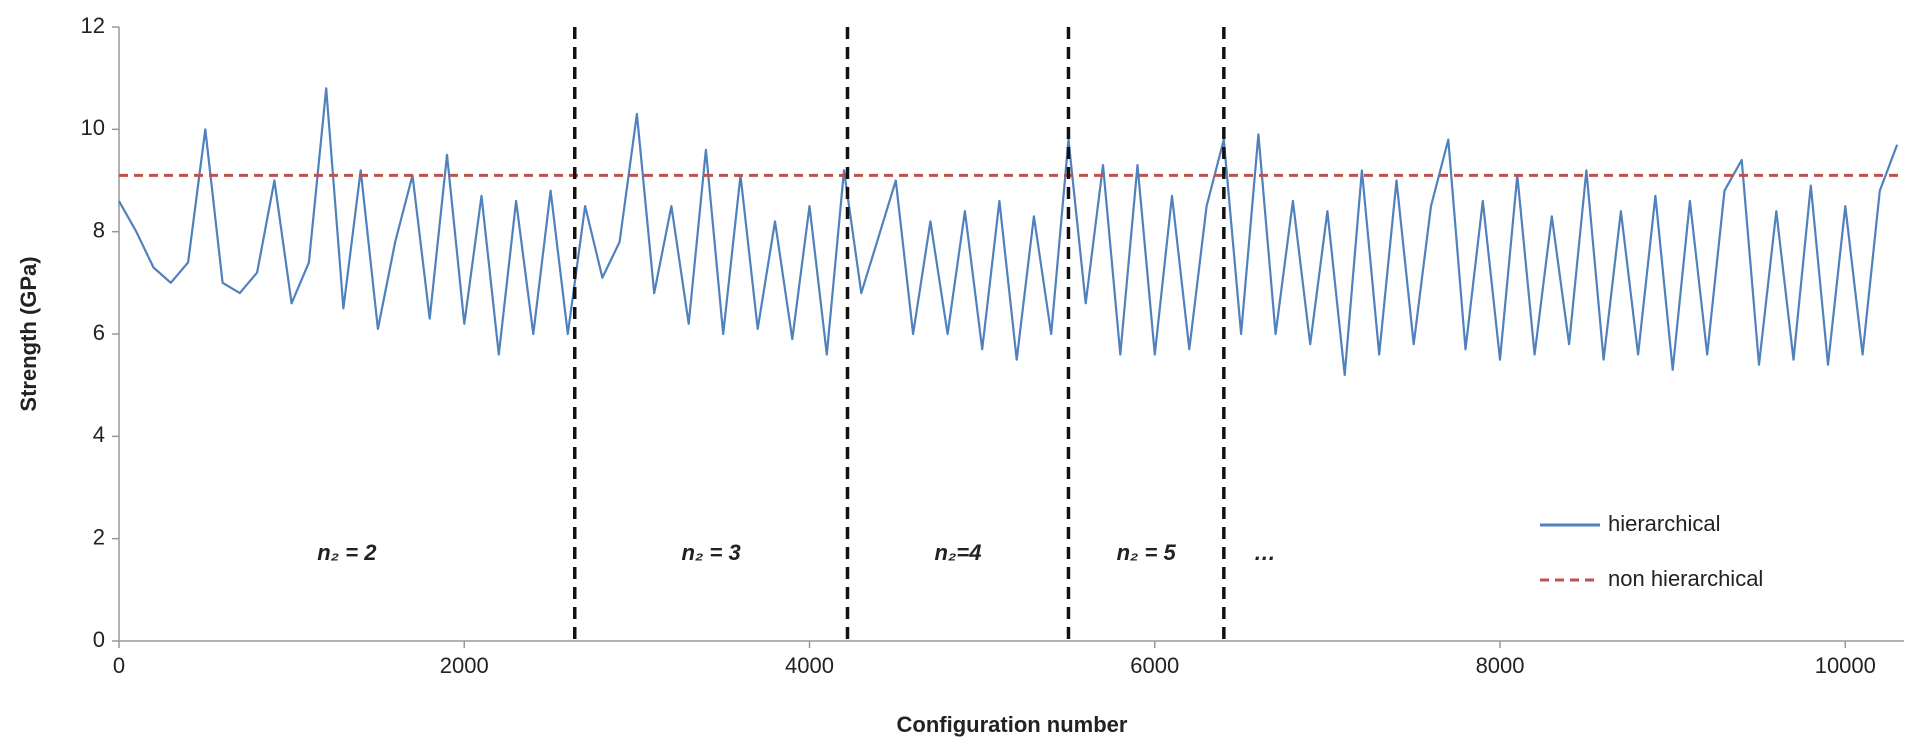 The width and height of the screenshot is (1906, 751). What do you see at coordinates (958, 552) in the screenshot?
I see `region-label: n₂=4` at bounding box center [958, 552].